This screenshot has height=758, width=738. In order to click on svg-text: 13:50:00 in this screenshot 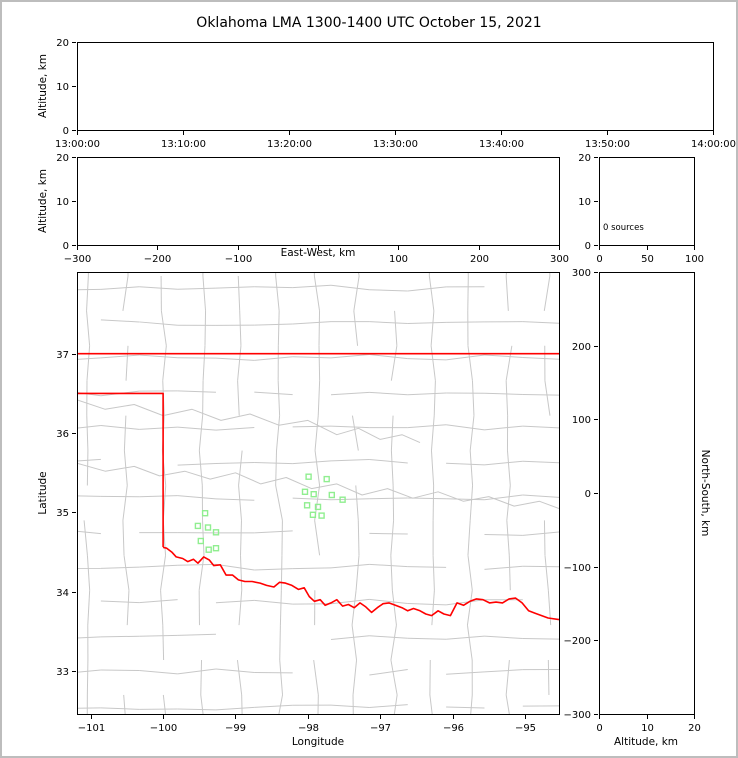, I will do `click(607, 144)`.